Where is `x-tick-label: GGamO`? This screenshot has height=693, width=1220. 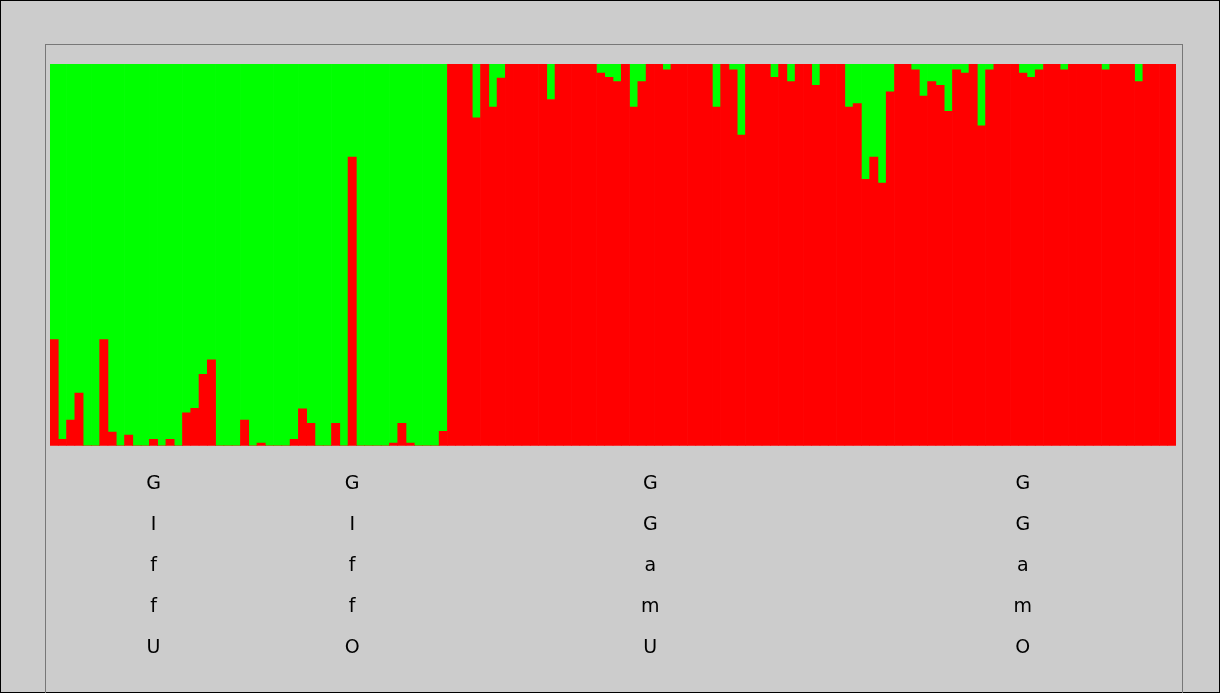 x-tick-label: GGamO is located at coordinates (1023, 564).